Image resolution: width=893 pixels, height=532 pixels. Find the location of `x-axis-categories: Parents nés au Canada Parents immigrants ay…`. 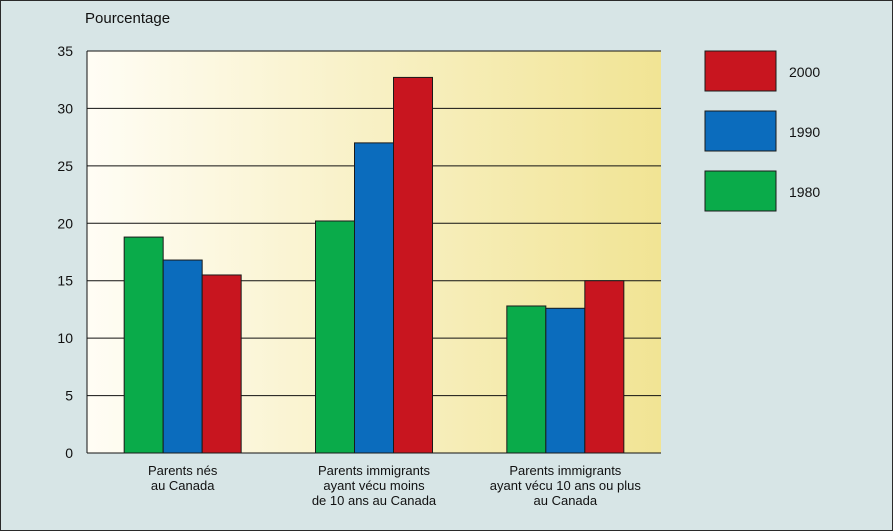

x-axis-categories: Parents nés au Canada Parents immigrants ay… is located at coordinates (394, 485).